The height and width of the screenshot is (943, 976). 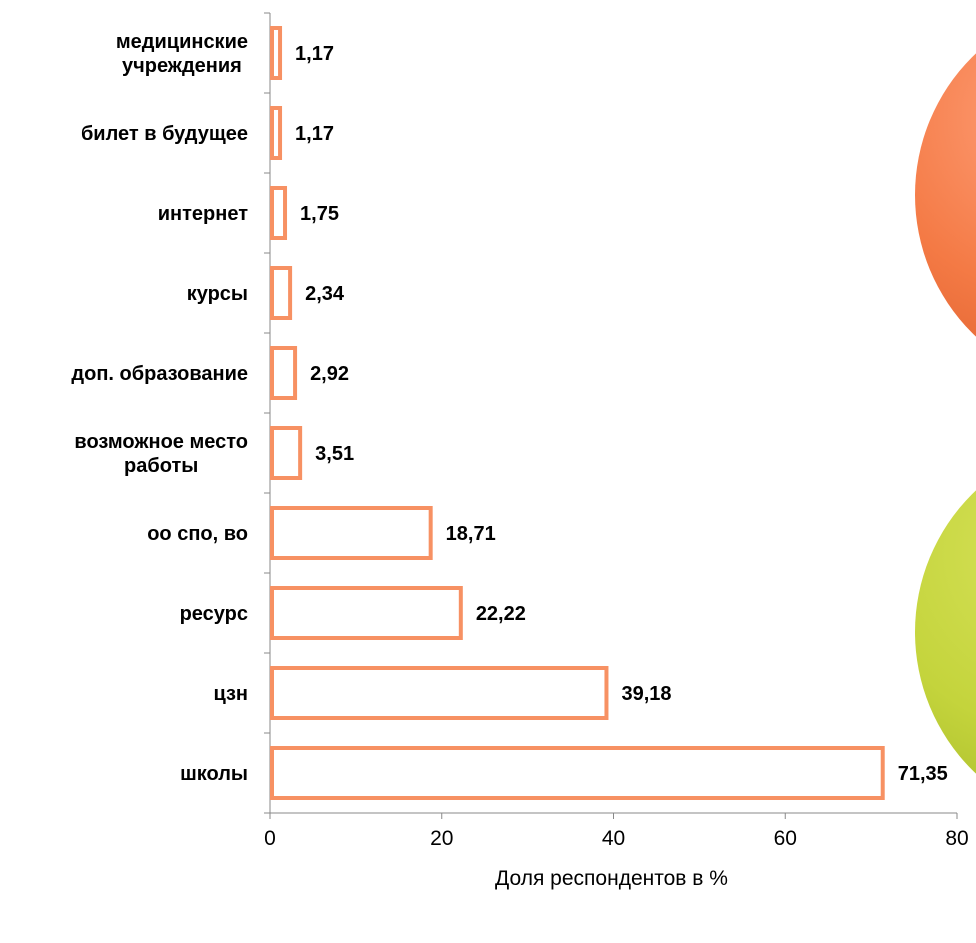 I want to click on decorative-orange-circle, so click(x=945, y=195).